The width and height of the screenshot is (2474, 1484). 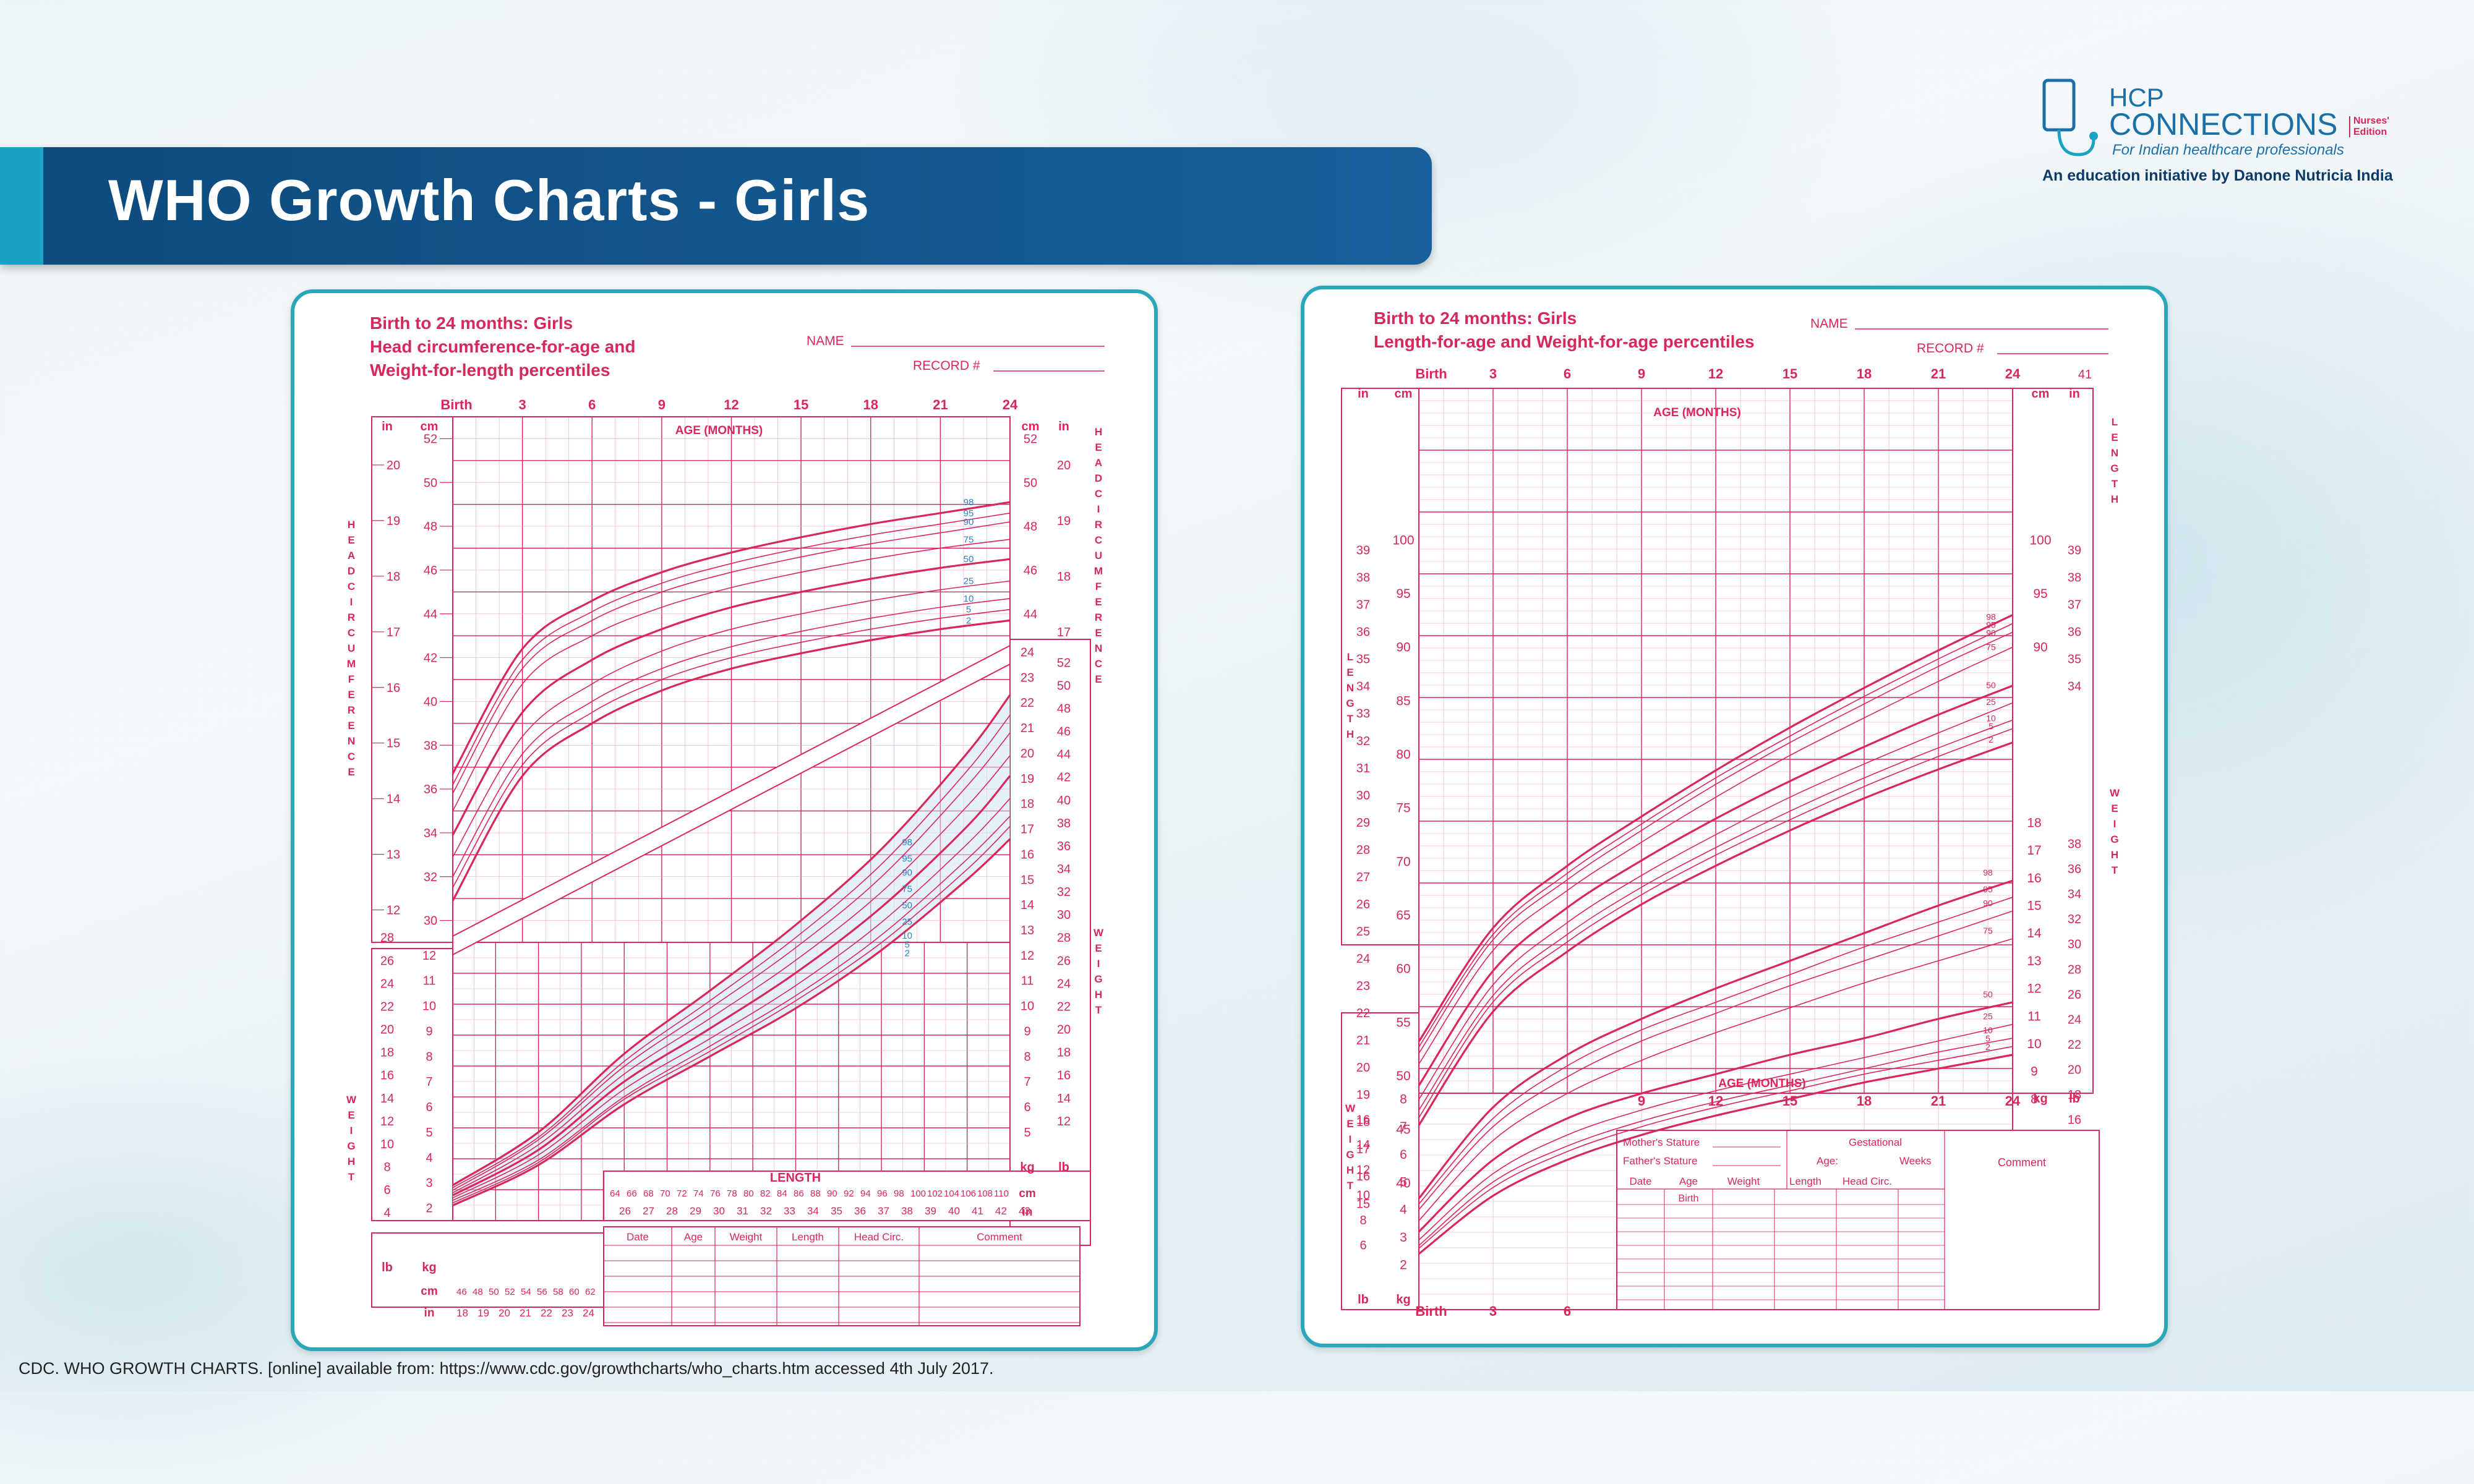 I want to click on wfl-kg-tick-right: 15, so click(x=1027, y=880).